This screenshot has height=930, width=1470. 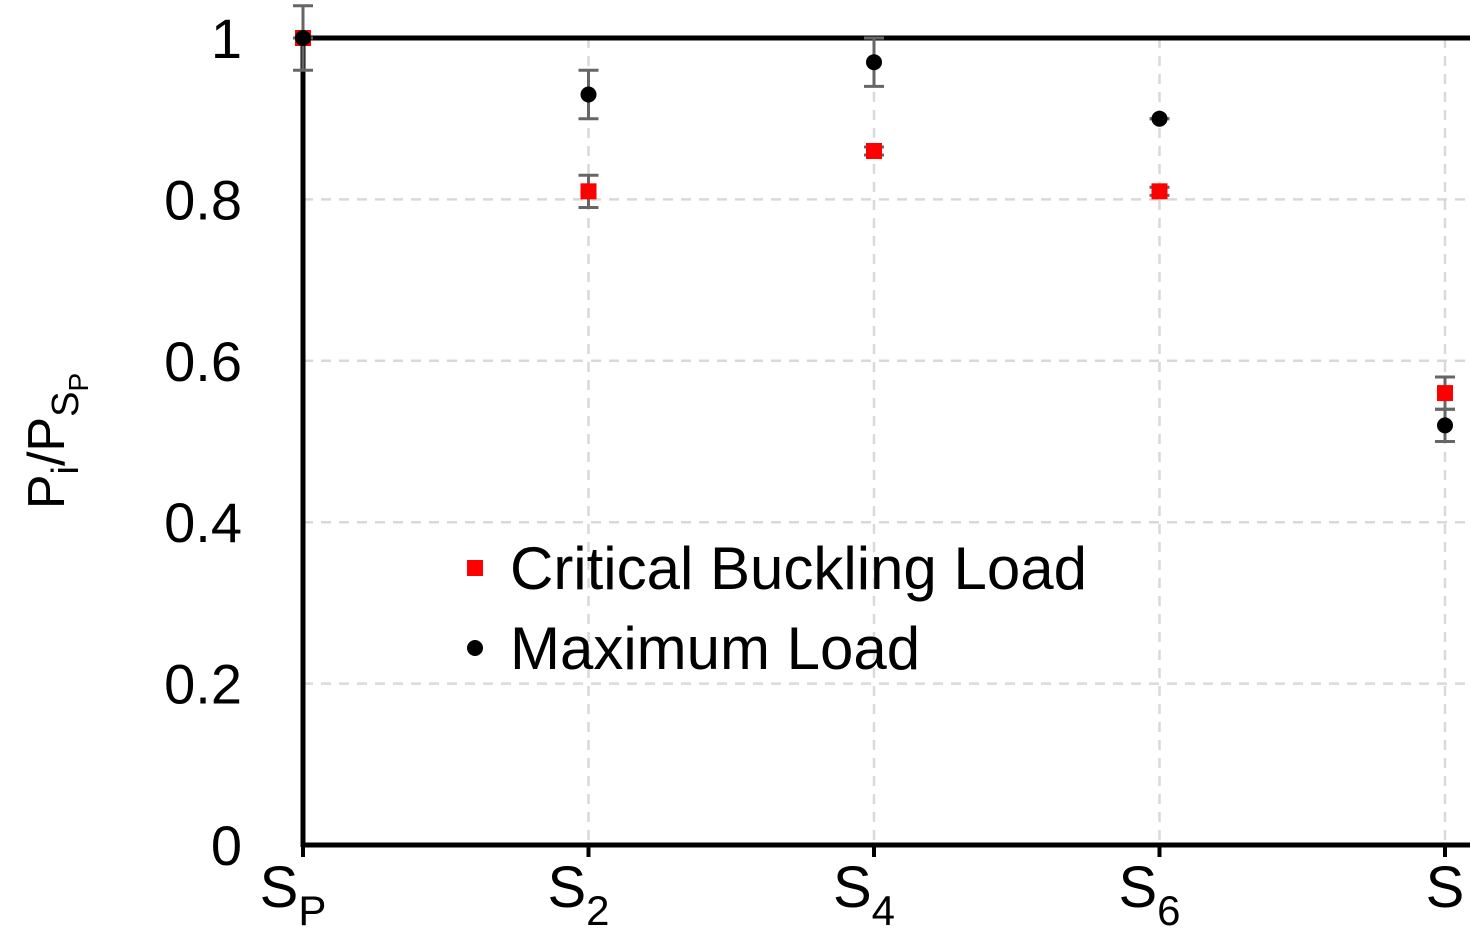 What do you see at coordinates (66, 470) in the screenshot?
I see `ylabel-part: i` at bounding box center [66, 470].